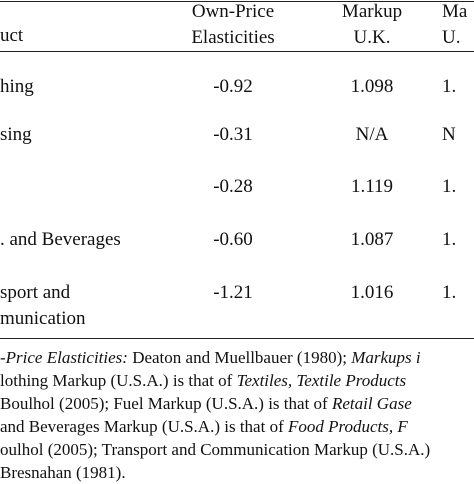 This screenshot has height=484, width=474. Describe the element at coordinates (233, 239) in the screenshot. I see `cell: -0.60` at that location.